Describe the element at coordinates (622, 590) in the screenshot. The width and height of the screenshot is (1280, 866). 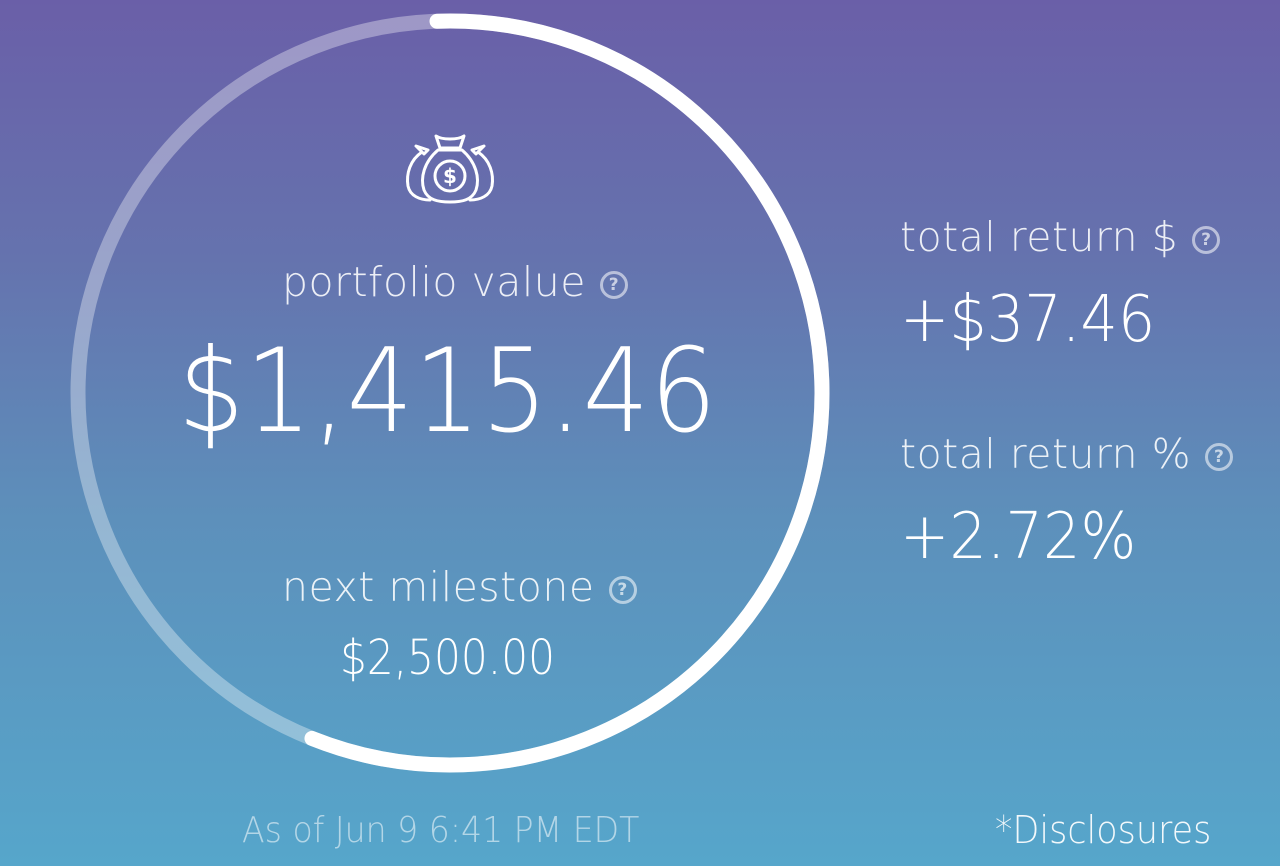
I see `next-milestone-help-icon: ?` at that location.